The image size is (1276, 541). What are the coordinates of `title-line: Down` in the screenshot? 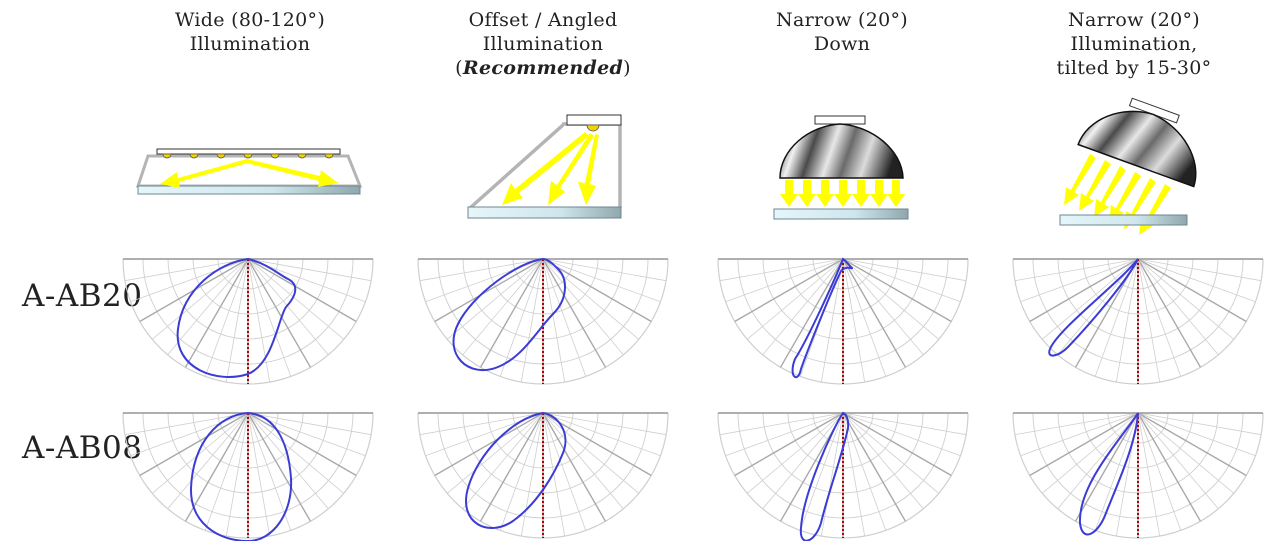 It's located at (842, 44).